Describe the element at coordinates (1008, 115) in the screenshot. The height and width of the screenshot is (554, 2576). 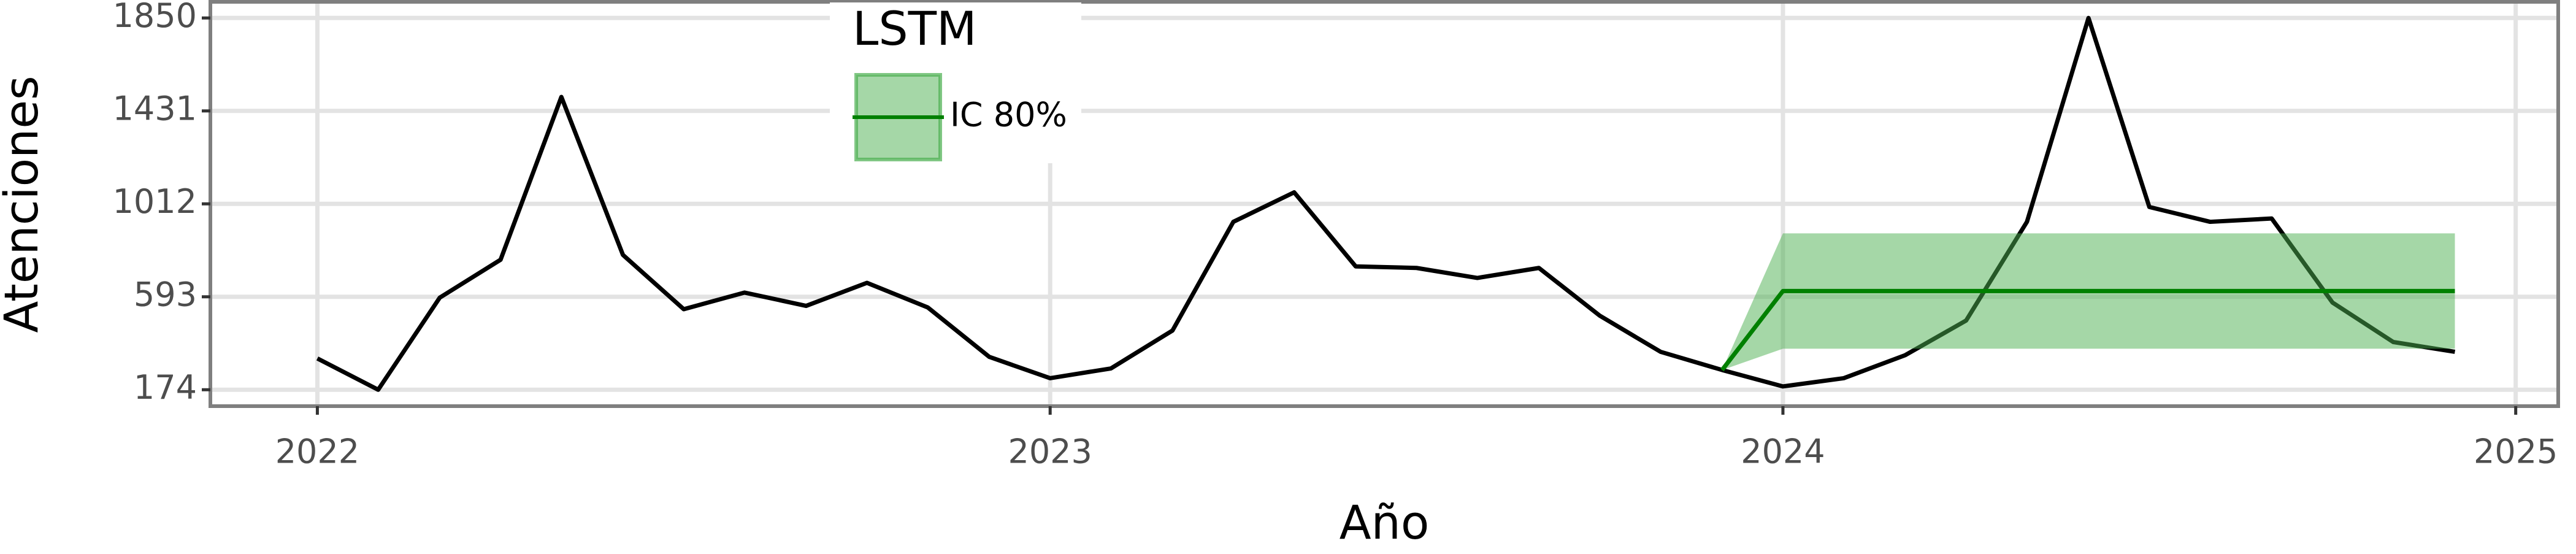
I see `legend-label: IC 80%` at that location.